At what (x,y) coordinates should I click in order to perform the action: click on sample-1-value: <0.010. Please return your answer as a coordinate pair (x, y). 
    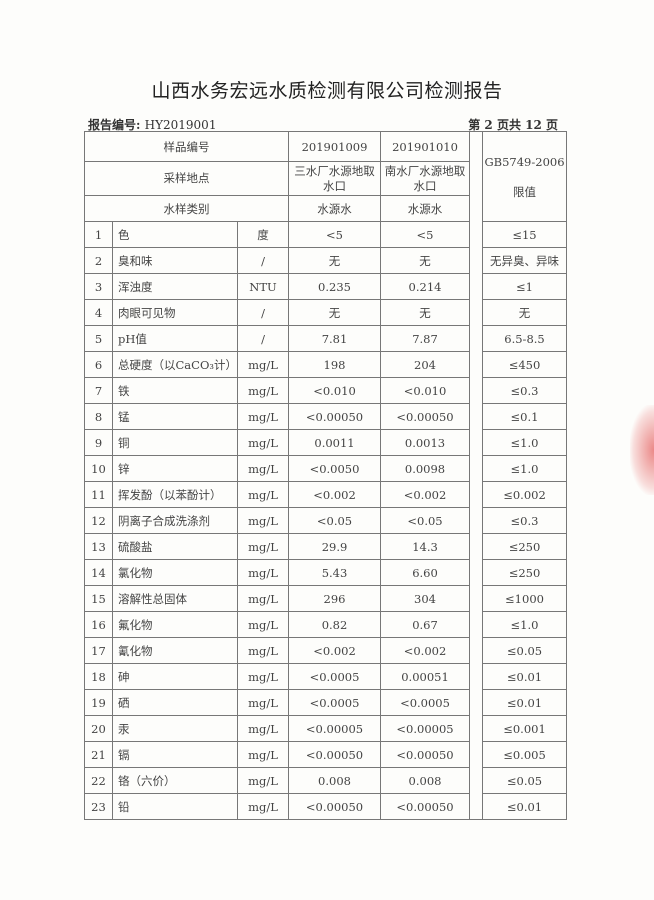
    Looking at the image, I should click on (334, 390).